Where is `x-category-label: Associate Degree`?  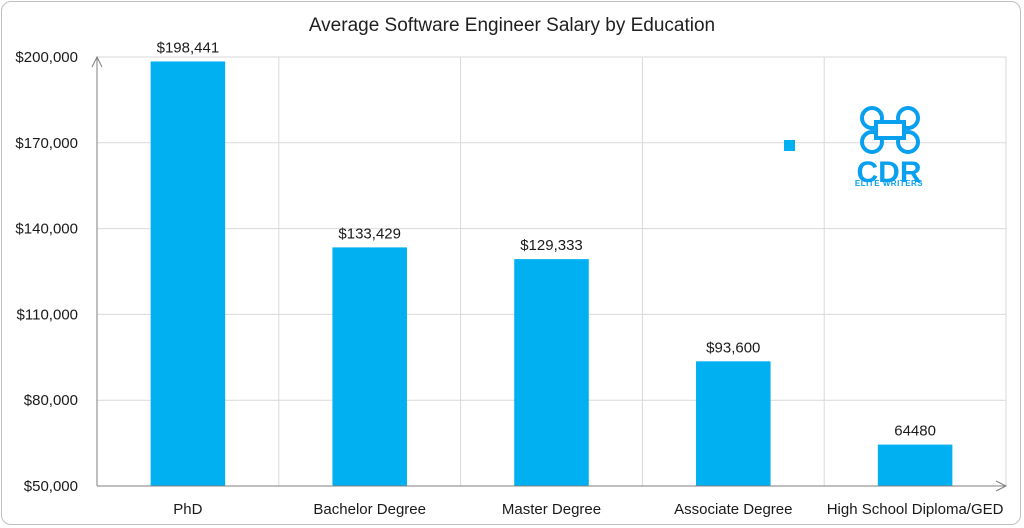 x-category-label: Associate Degree is located at coordinates (733, 509).